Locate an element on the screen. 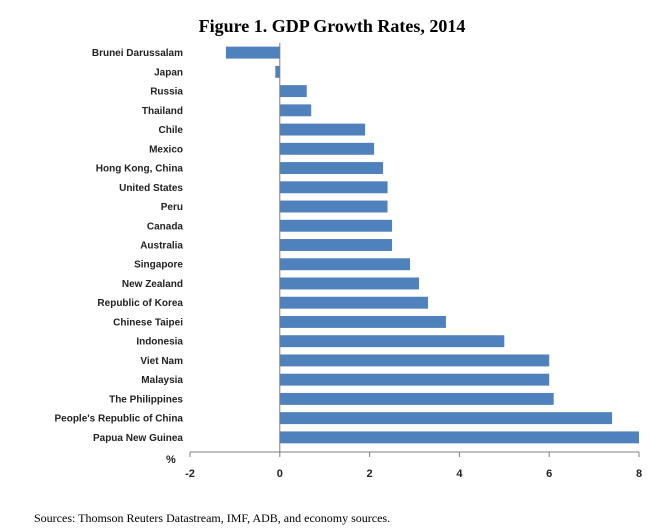 Image resolution: width=664 pixels, height=532 pixels. x-tick-label: 2 is located at coordinates (370, 474).